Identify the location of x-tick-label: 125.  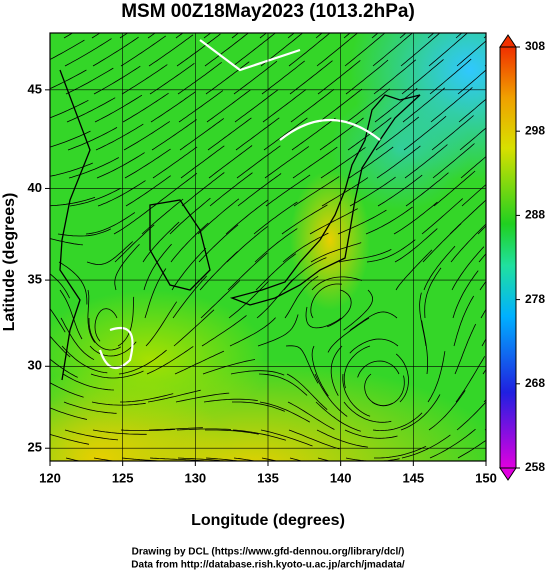
(123, 477).